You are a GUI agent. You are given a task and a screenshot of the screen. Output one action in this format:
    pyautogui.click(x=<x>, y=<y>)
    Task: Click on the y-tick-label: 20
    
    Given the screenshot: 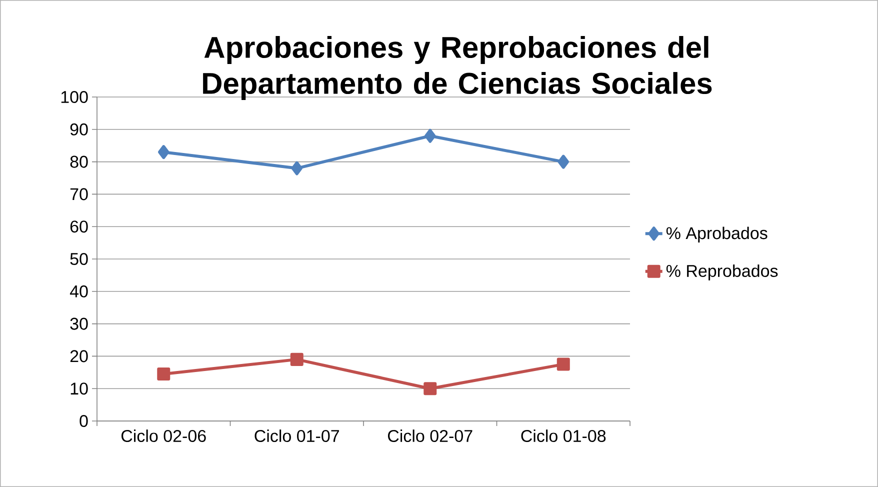 What is the action you would take?
    pyautogui.click(x=79, y=356)
    